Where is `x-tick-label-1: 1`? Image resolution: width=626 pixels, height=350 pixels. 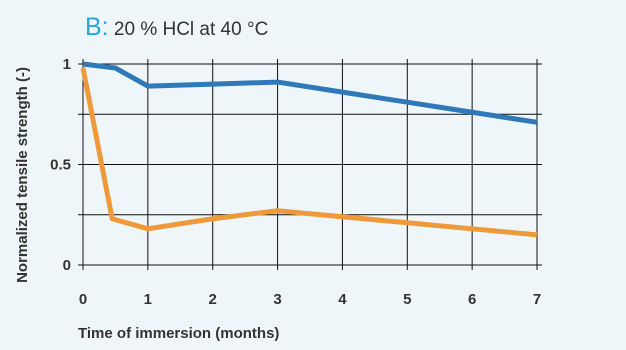 x-tick-label-1: 1 is located at coordinates (148, 299).